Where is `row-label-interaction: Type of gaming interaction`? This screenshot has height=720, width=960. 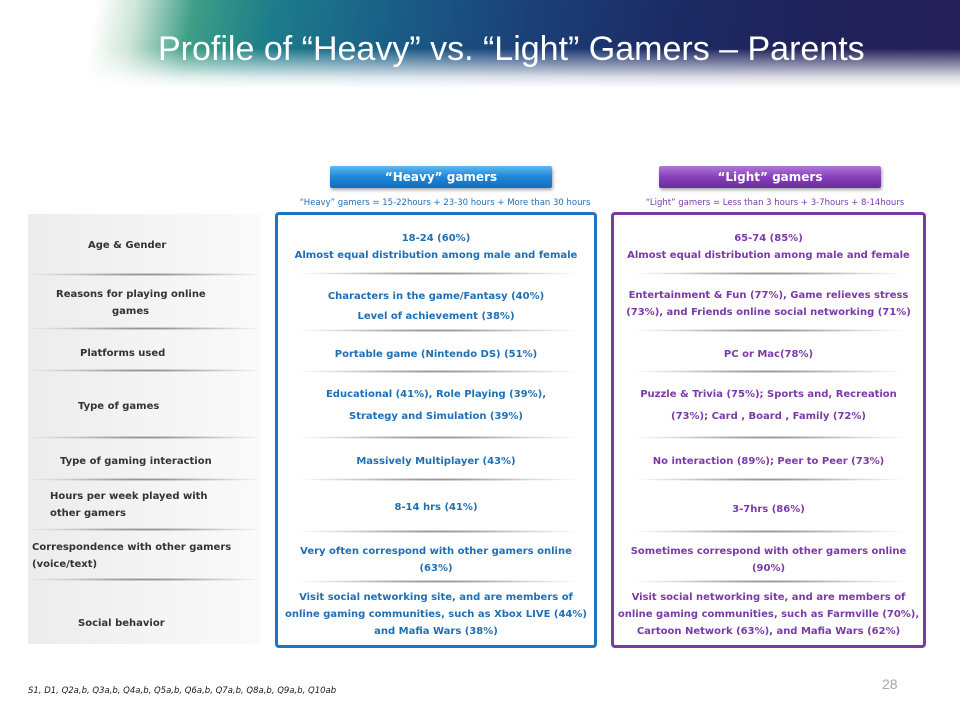
row-label-interaction: Type of gaming interaction is located at coordinates (136, 461).